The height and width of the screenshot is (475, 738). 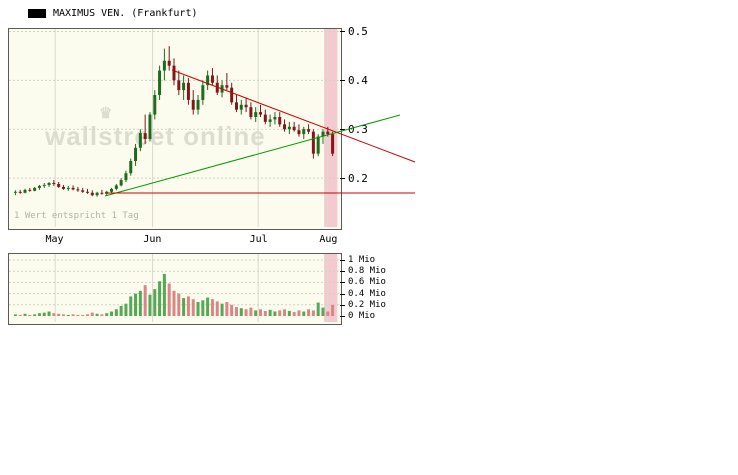 I want to click on chart-legend: MAXIMUS VEN. (Frankfurt), so click(x=113, y=13).